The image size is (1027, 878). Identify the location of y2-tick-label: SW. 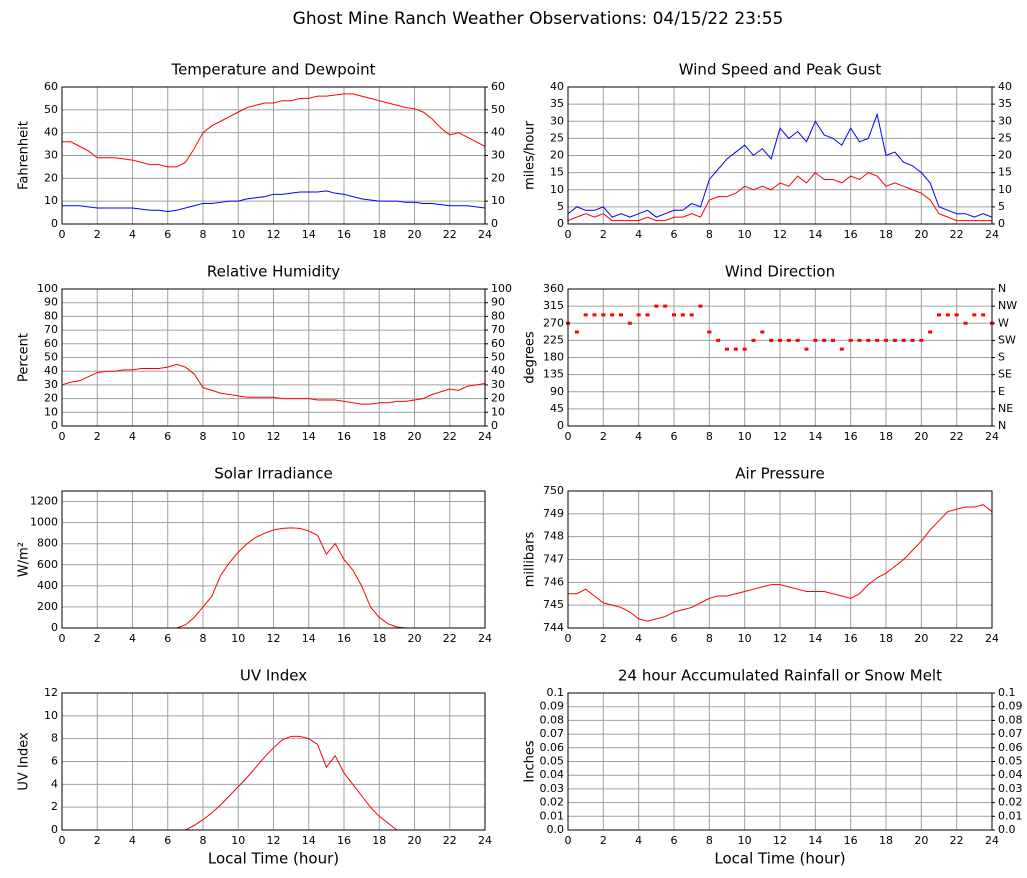
(1007, 339).